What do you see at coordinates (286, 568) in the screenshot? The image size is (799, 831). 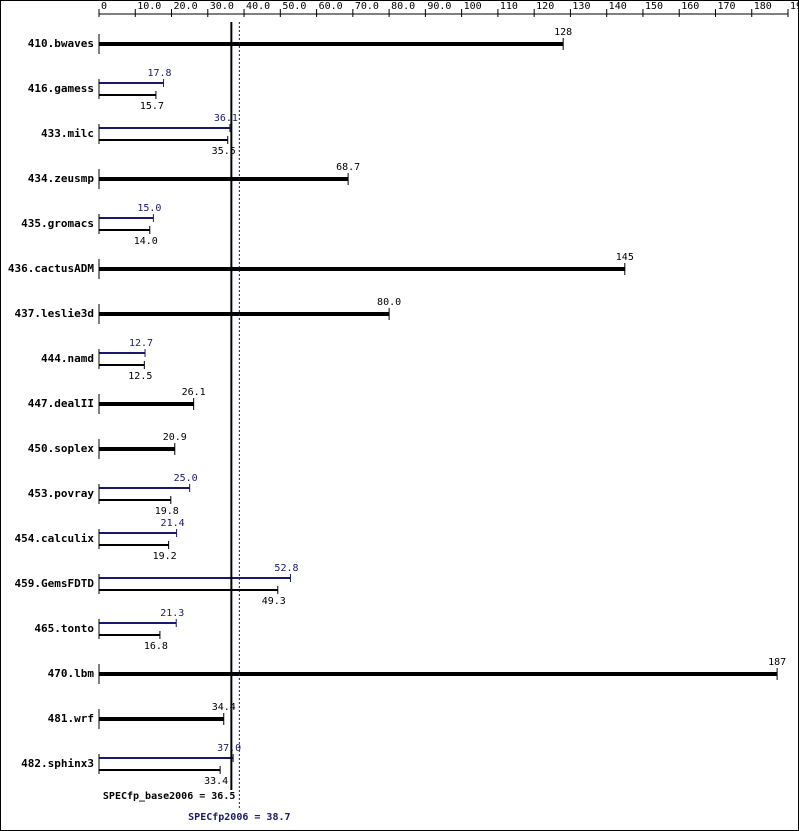 I see `peak-value-label: 52.8` at bounding box center [286, 568].